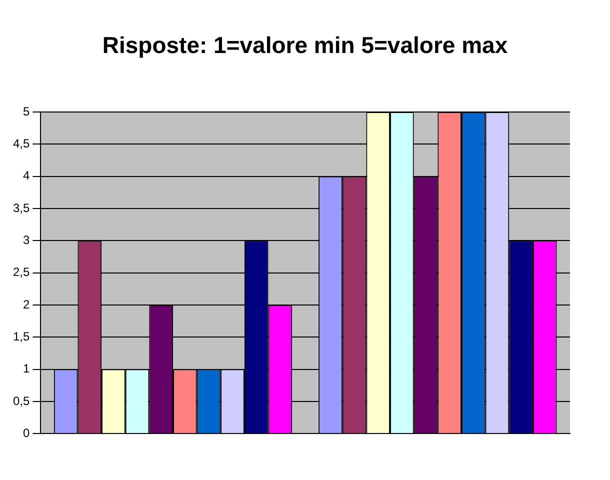  What do you see at coordinates (26, 369) in the screenshot?
I see `y-tick-label: 1` at bounding box center [26, 369].